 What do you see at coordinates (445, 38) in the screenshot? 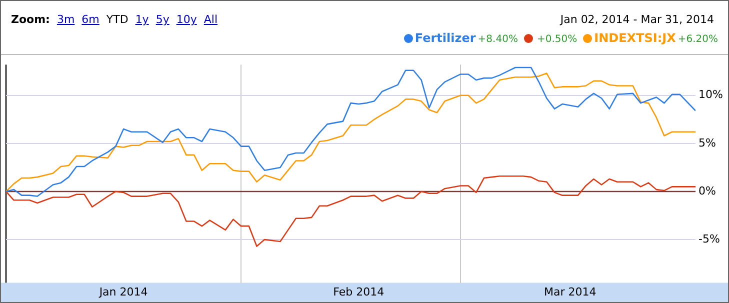
I see `legend-label: Fertilizer` at bounding box center [445, 38].